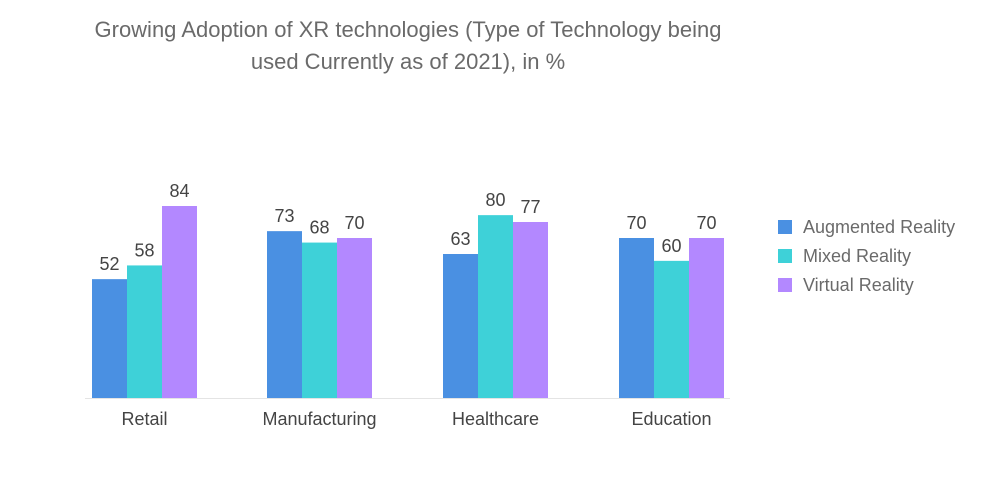  I want to click on value-label: 58, so click(144, 250).